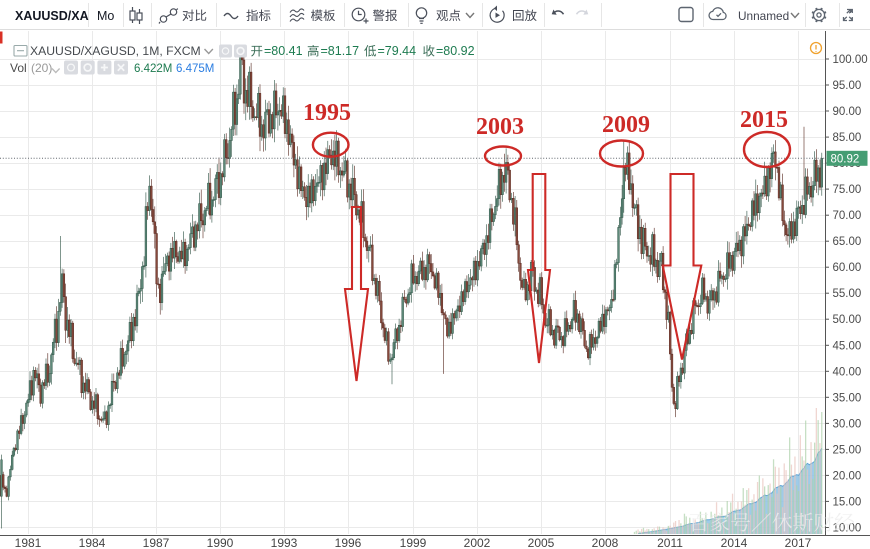 This screenshot has width=870, height=549. What do you see at coordinates (845, 159) in the screenshot?
I see `svg-text: 80.92` at bounding box center [845, 159].